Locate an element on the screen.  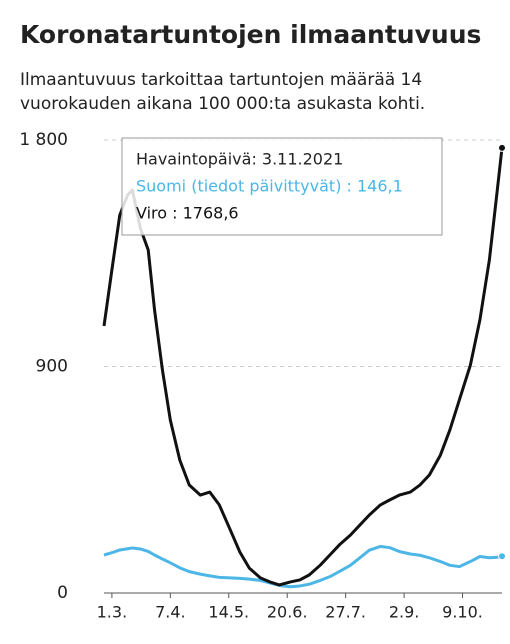
tooltip-text: Viro : 1768,6 is located at coordinates (187, 213).